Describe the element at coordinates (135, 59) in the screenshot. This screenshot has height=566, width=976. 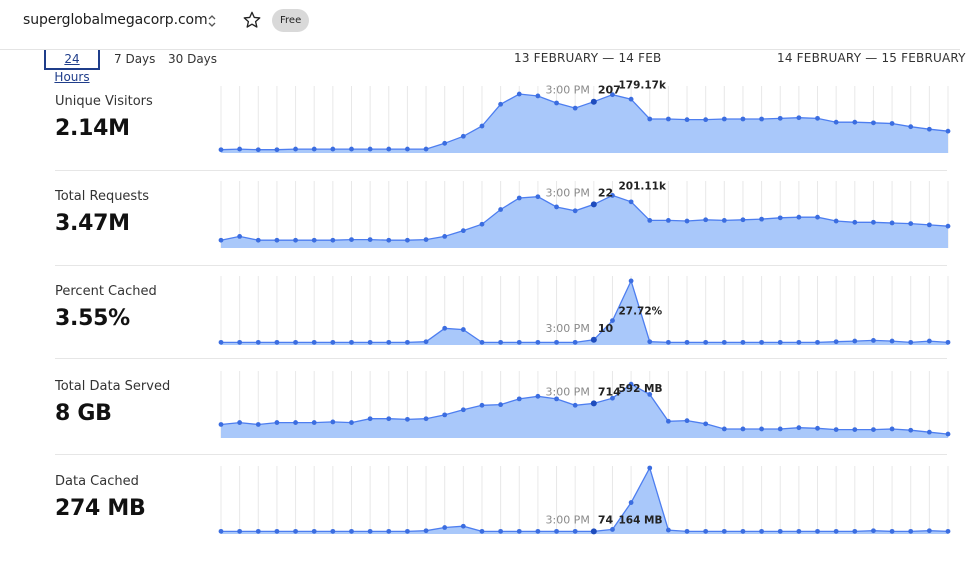
I see `tab-7-days: 7 Days` at that location.